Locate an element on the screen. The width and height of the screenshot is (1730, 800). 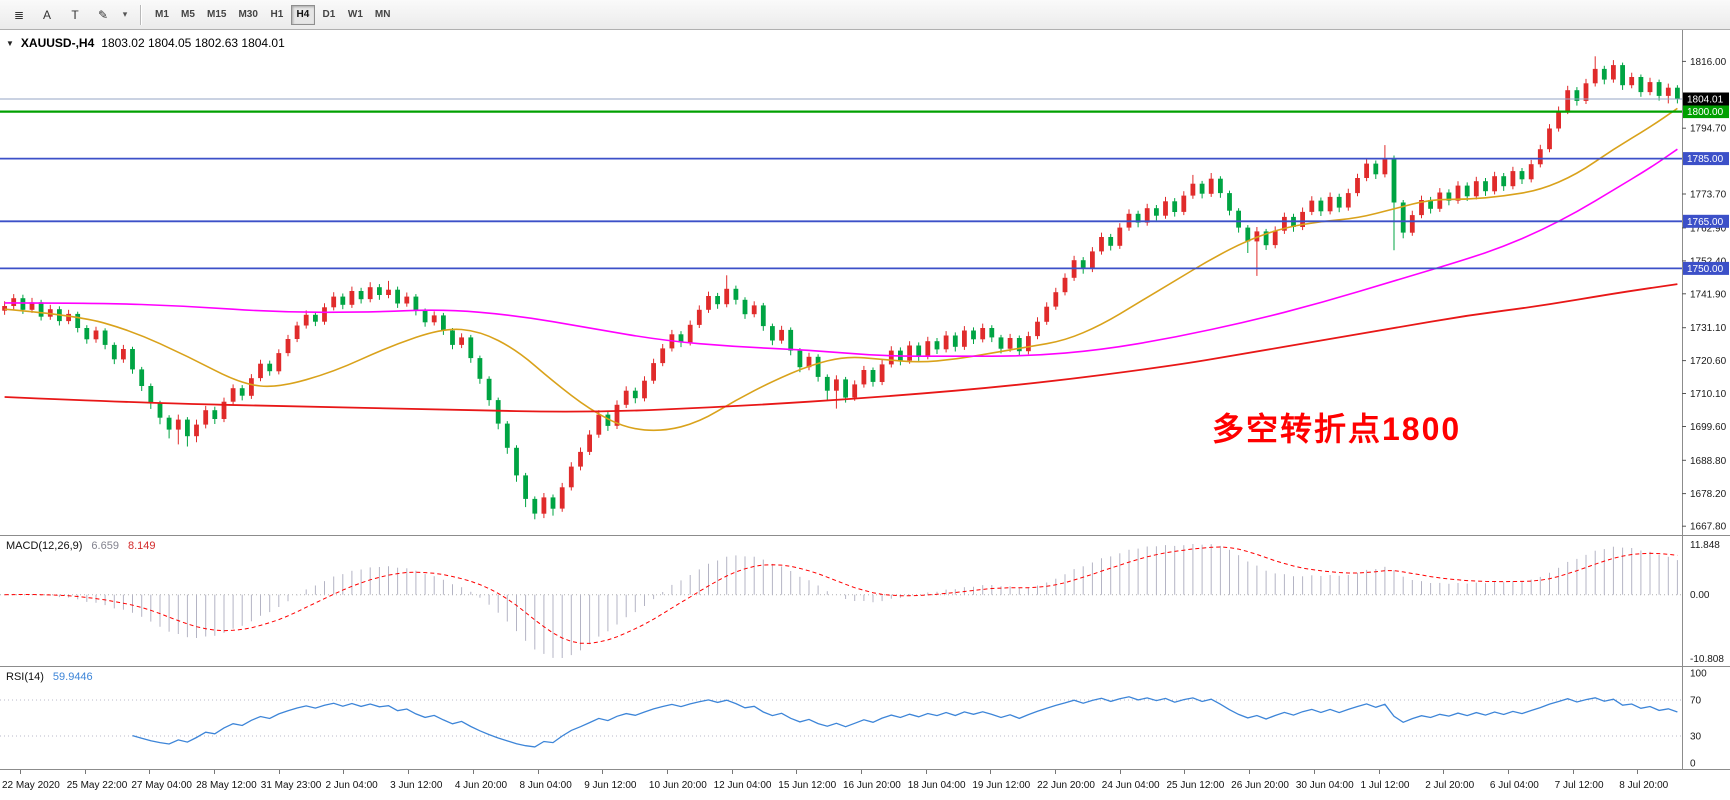
timeframe-button-h4: H4 is located at coordinates (302, 14).